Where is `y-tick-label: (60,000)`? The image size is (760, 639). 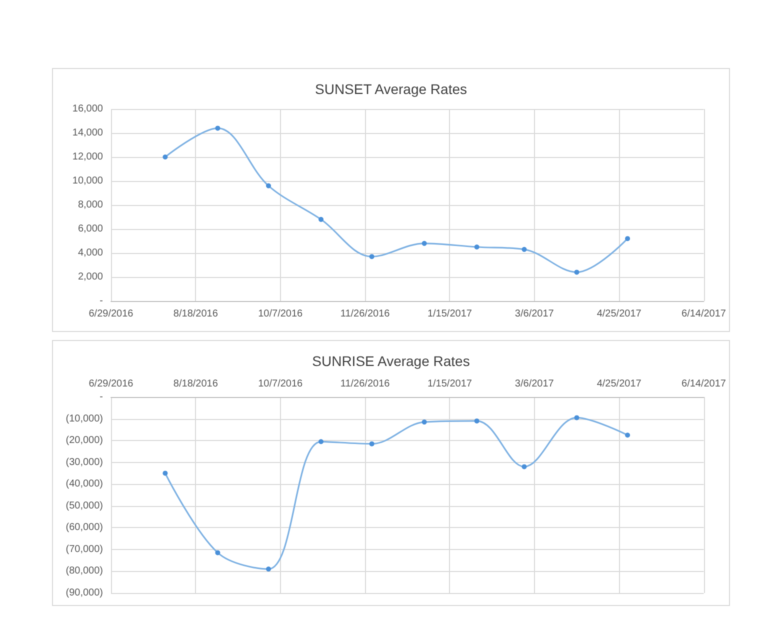
y-tick-label: (60,000) is located at coordinates (84, 528).